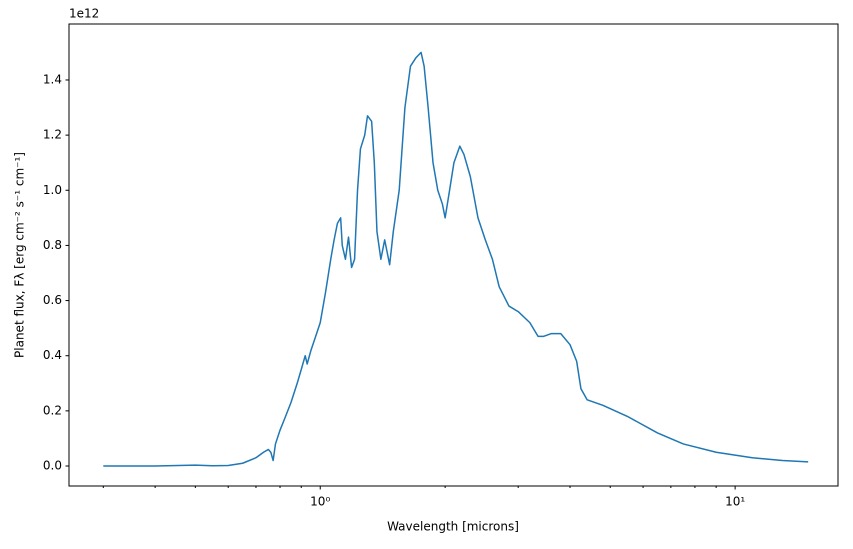 The height and width of the screenshot is (549, 853). What do you see at coordinates (52, 135) in the screenshot?
I see `y-tick-label: 1.2` at bounding box center [52, 135].